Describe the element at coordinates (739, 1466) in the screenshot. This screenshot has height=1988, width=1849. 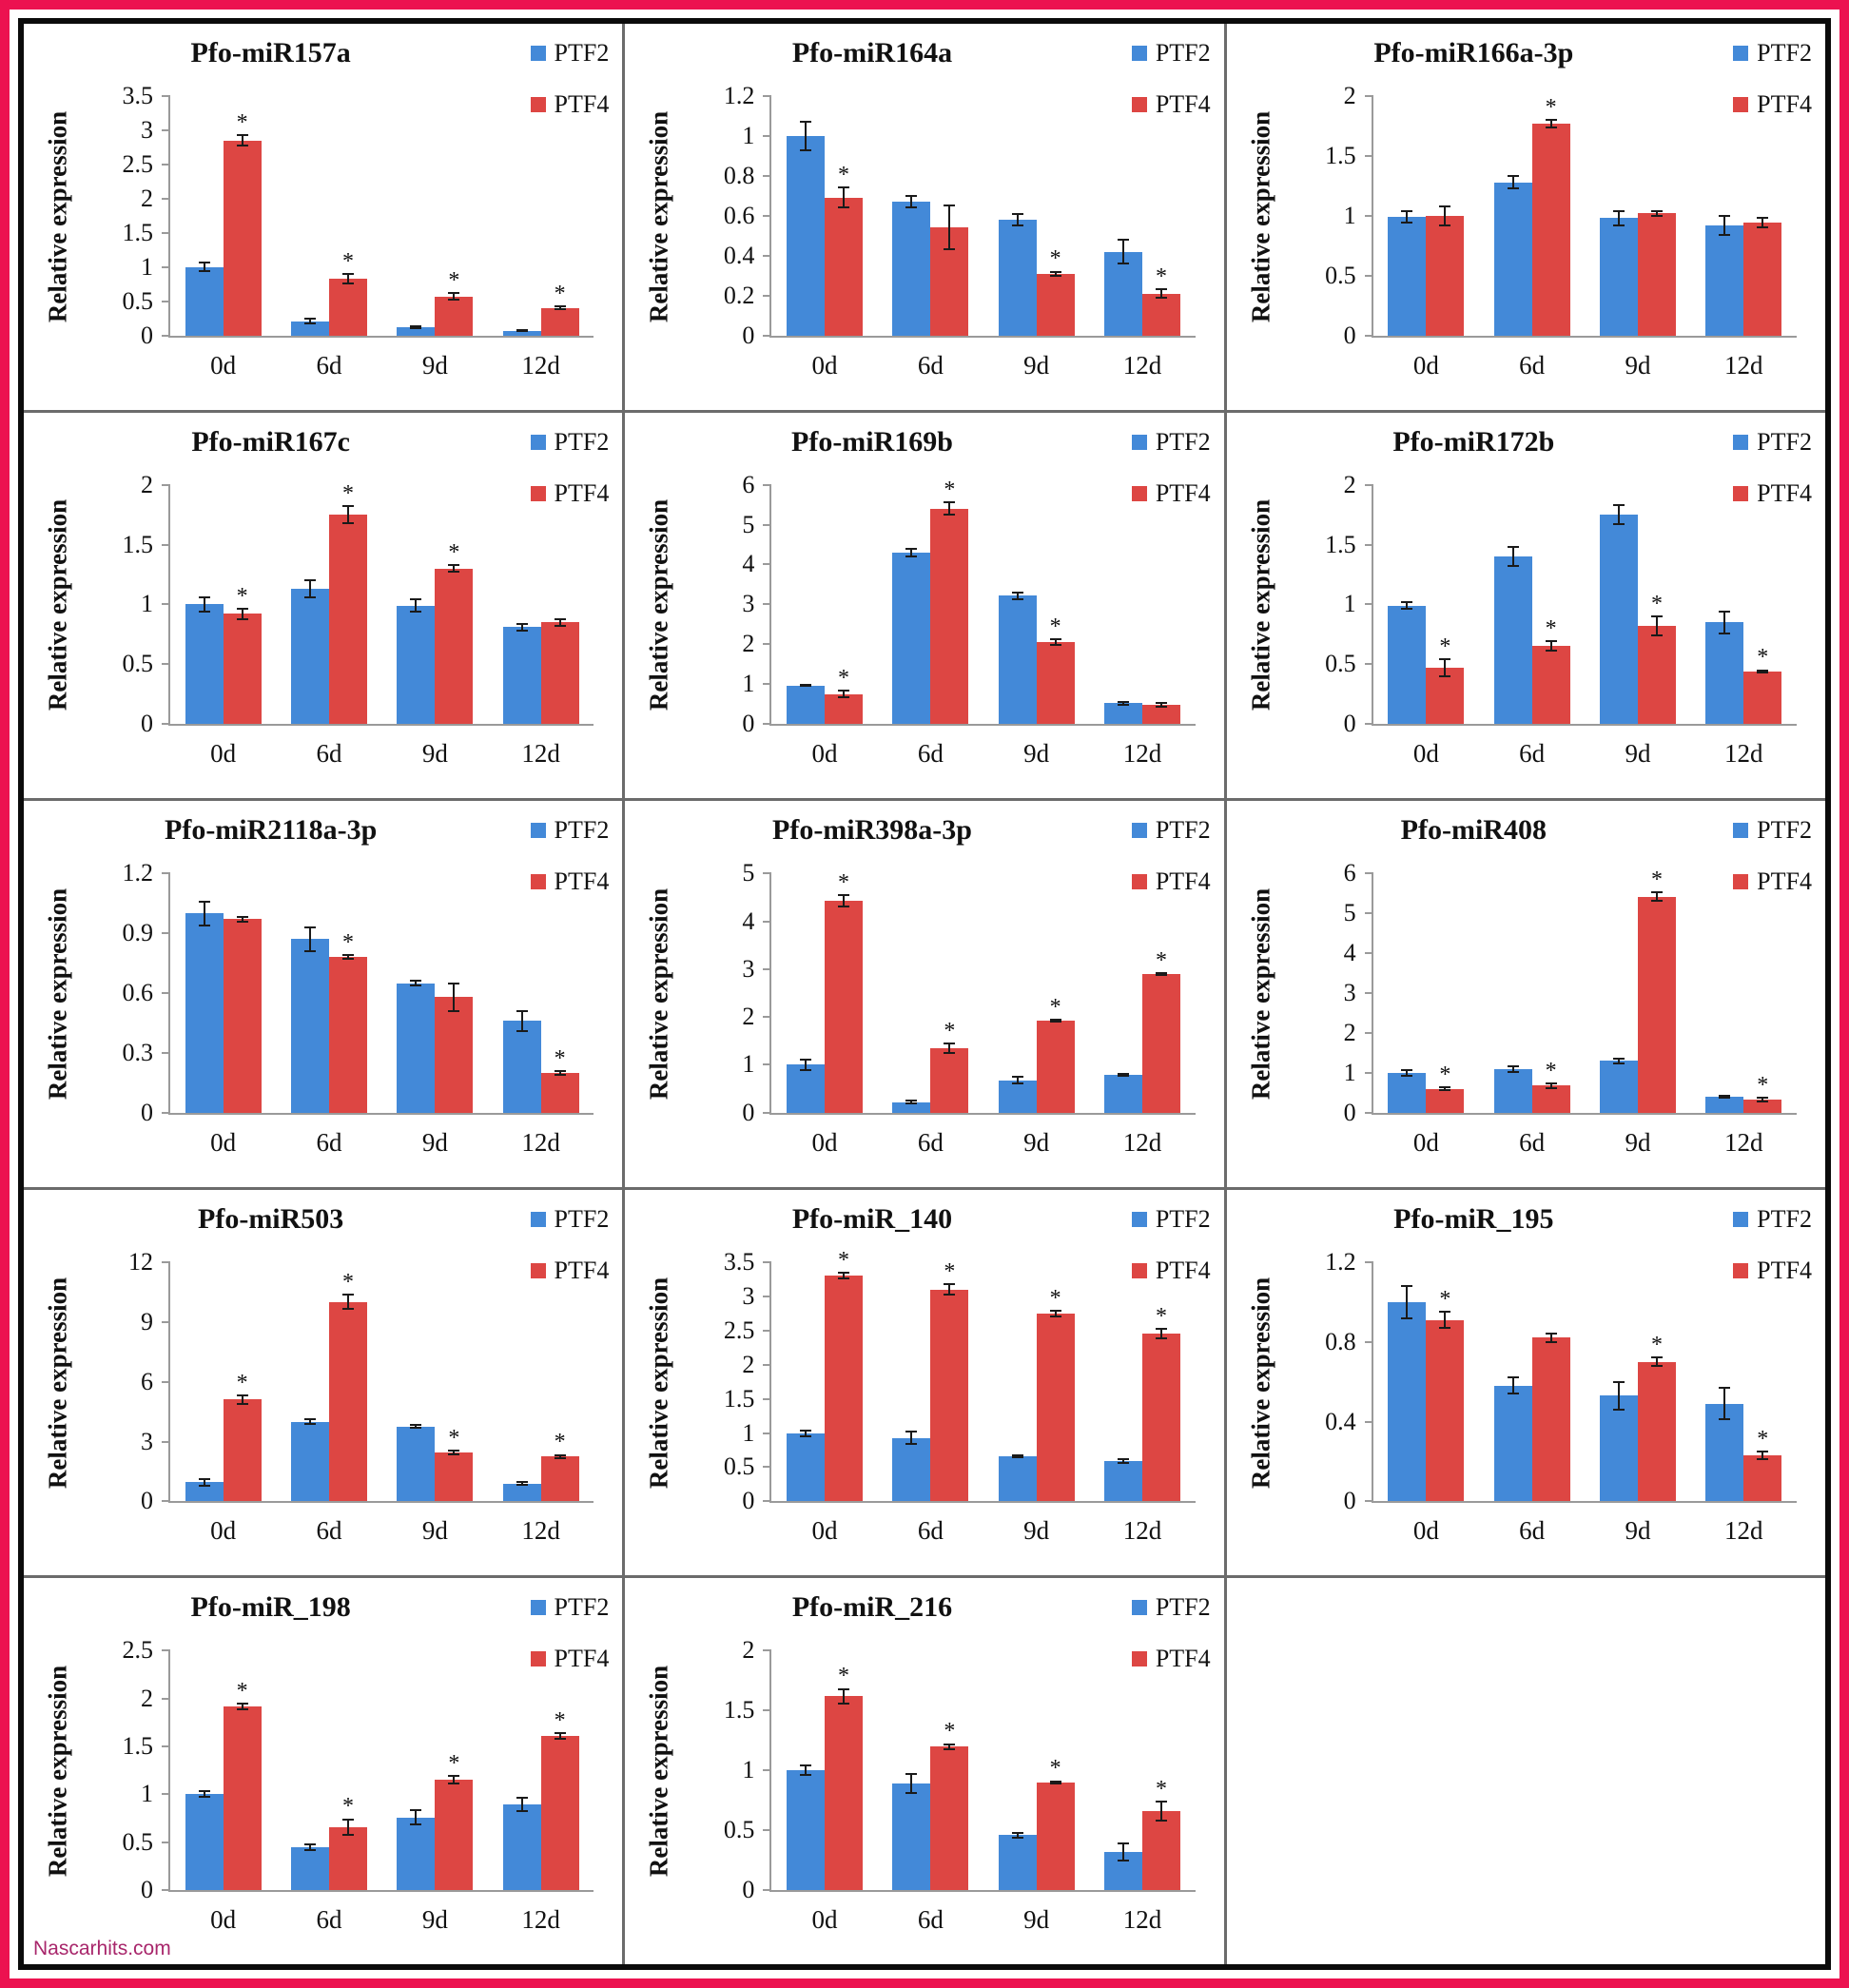
I see `y-tick-label: 0.5` at that location.